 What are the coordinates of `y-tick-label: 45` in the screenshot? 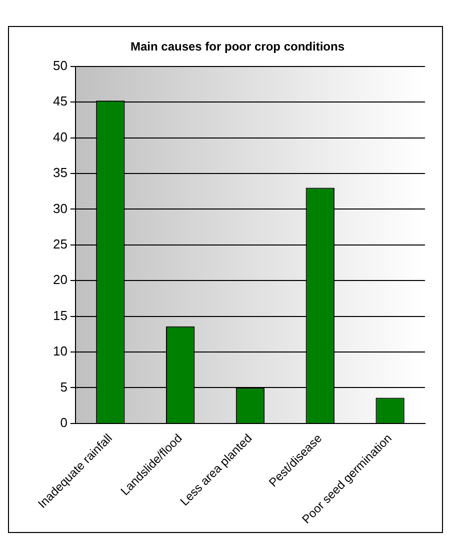 It's located at (60, 101).